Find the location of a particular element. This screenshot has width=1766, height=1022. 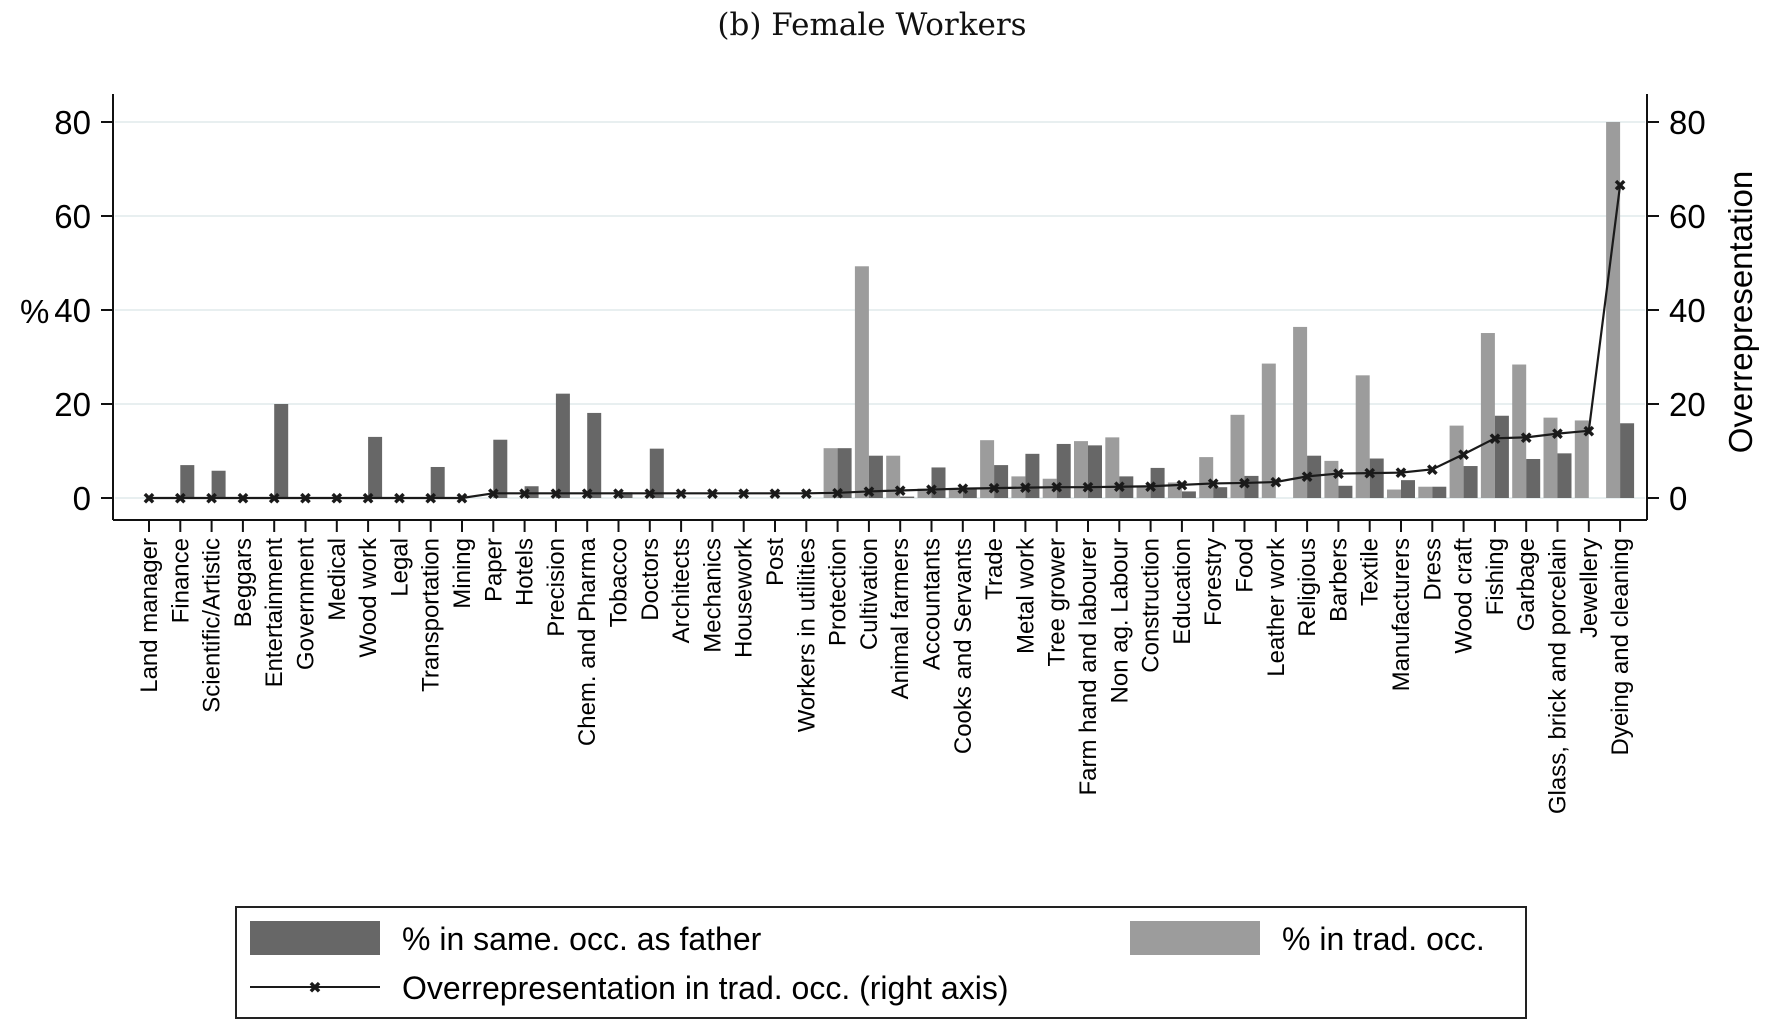

legend-line-marker-icon: ✖ is located at coordinates (314, 987).